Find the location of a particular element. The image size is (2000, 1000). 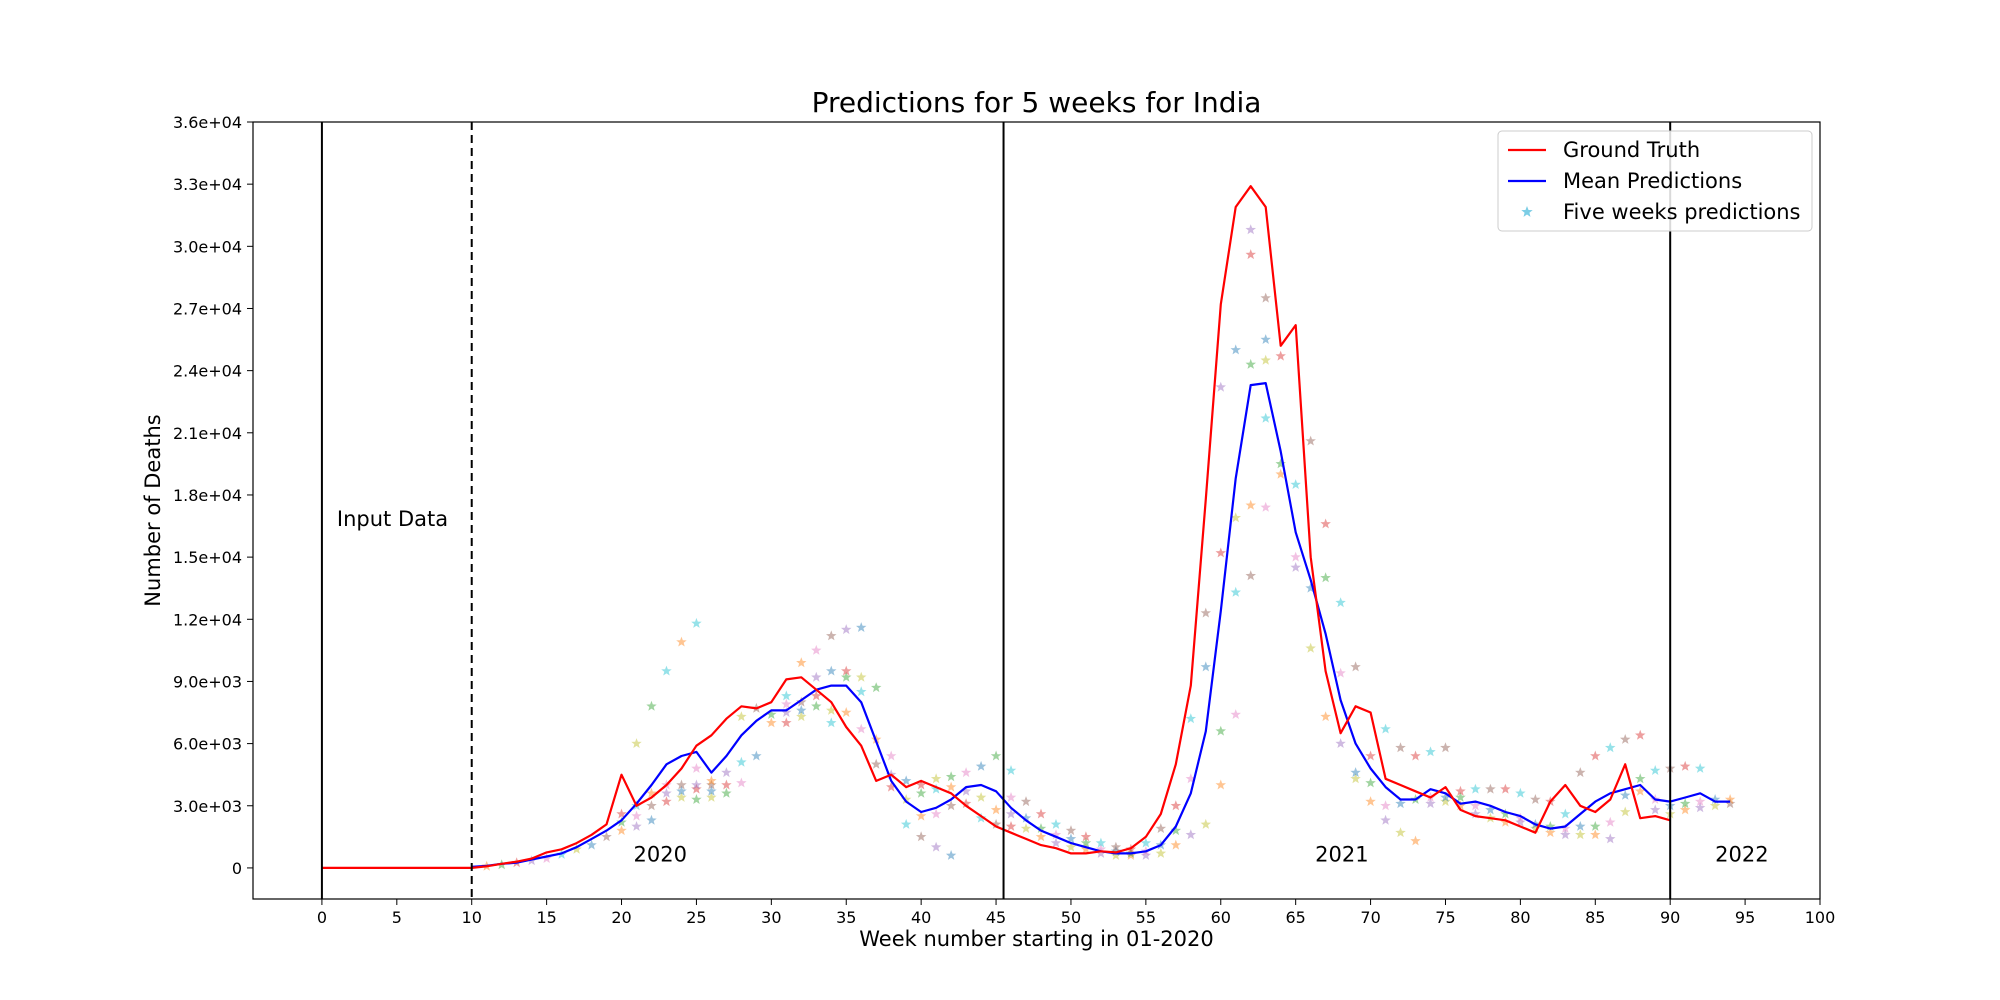

legend-label: Mean Predictions is located at coordinates (1652, 181).